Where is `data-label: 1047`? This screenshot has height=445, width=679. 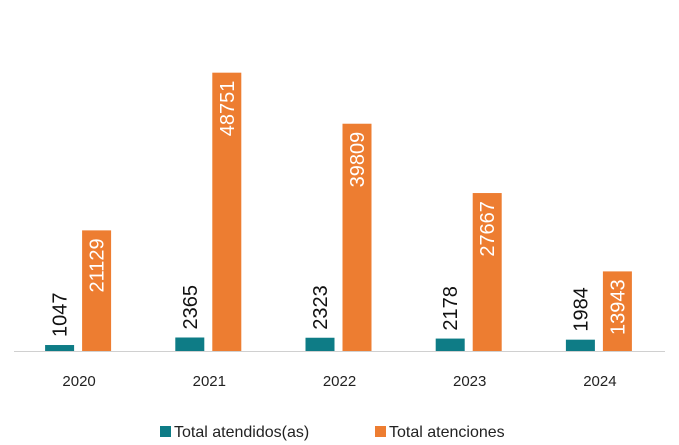
data-label: 1047 is located at coordinates (61, 315).